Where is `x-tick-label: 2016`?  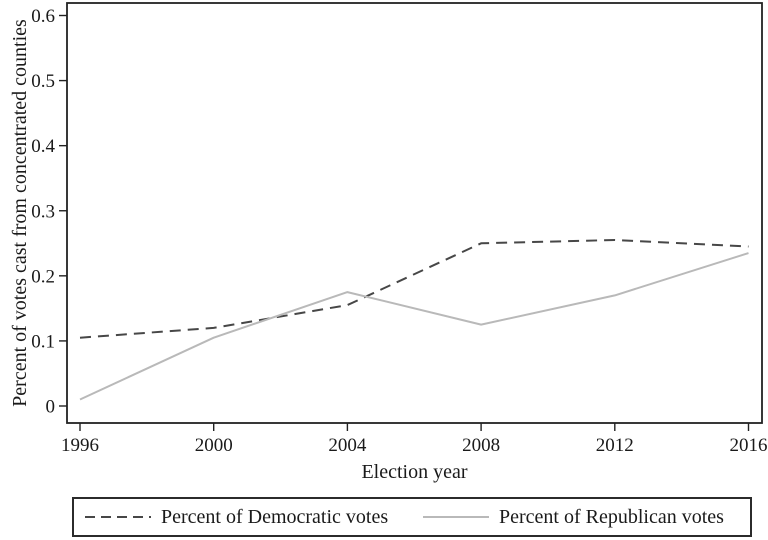
x-tick-label: 2016 is located at coordinates (749, 445).